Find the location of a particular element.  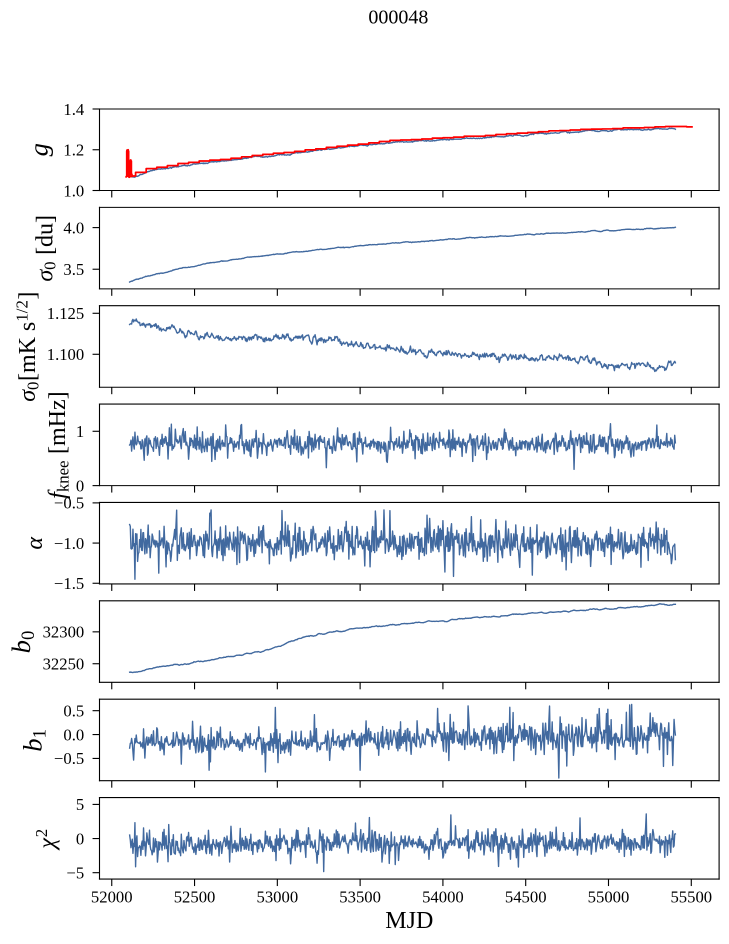

svg-text:σ 0 [: σ 0 [ d u ] is located at coordinates (46, 248).